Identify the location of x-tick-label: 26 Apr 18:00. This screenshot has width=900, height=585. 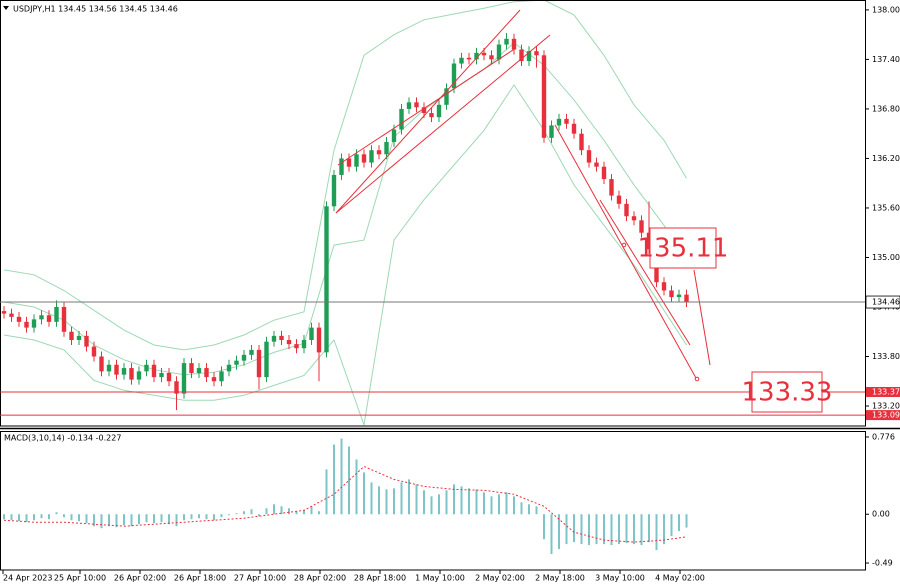
(200, 578).